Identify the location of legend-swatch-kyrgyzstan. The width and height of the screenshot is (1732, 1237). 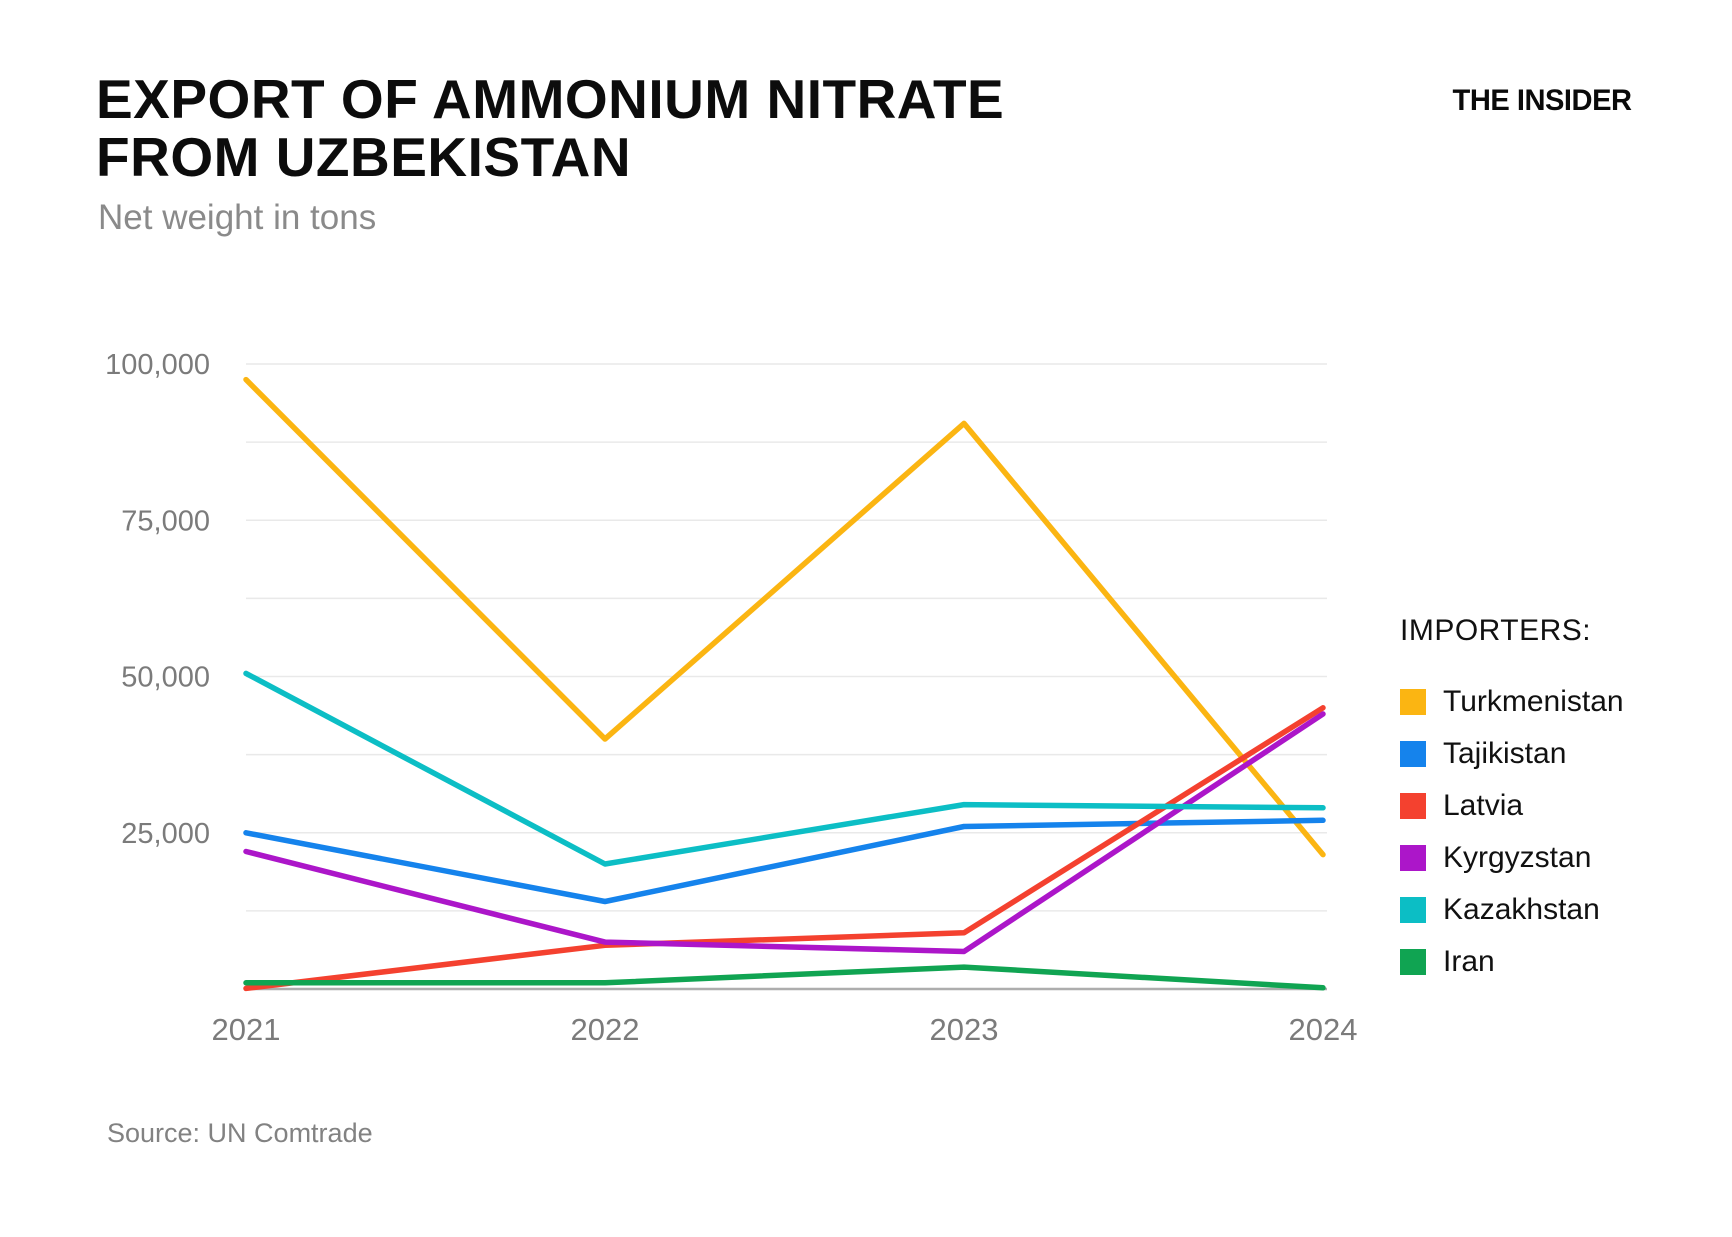
(1413, 858).